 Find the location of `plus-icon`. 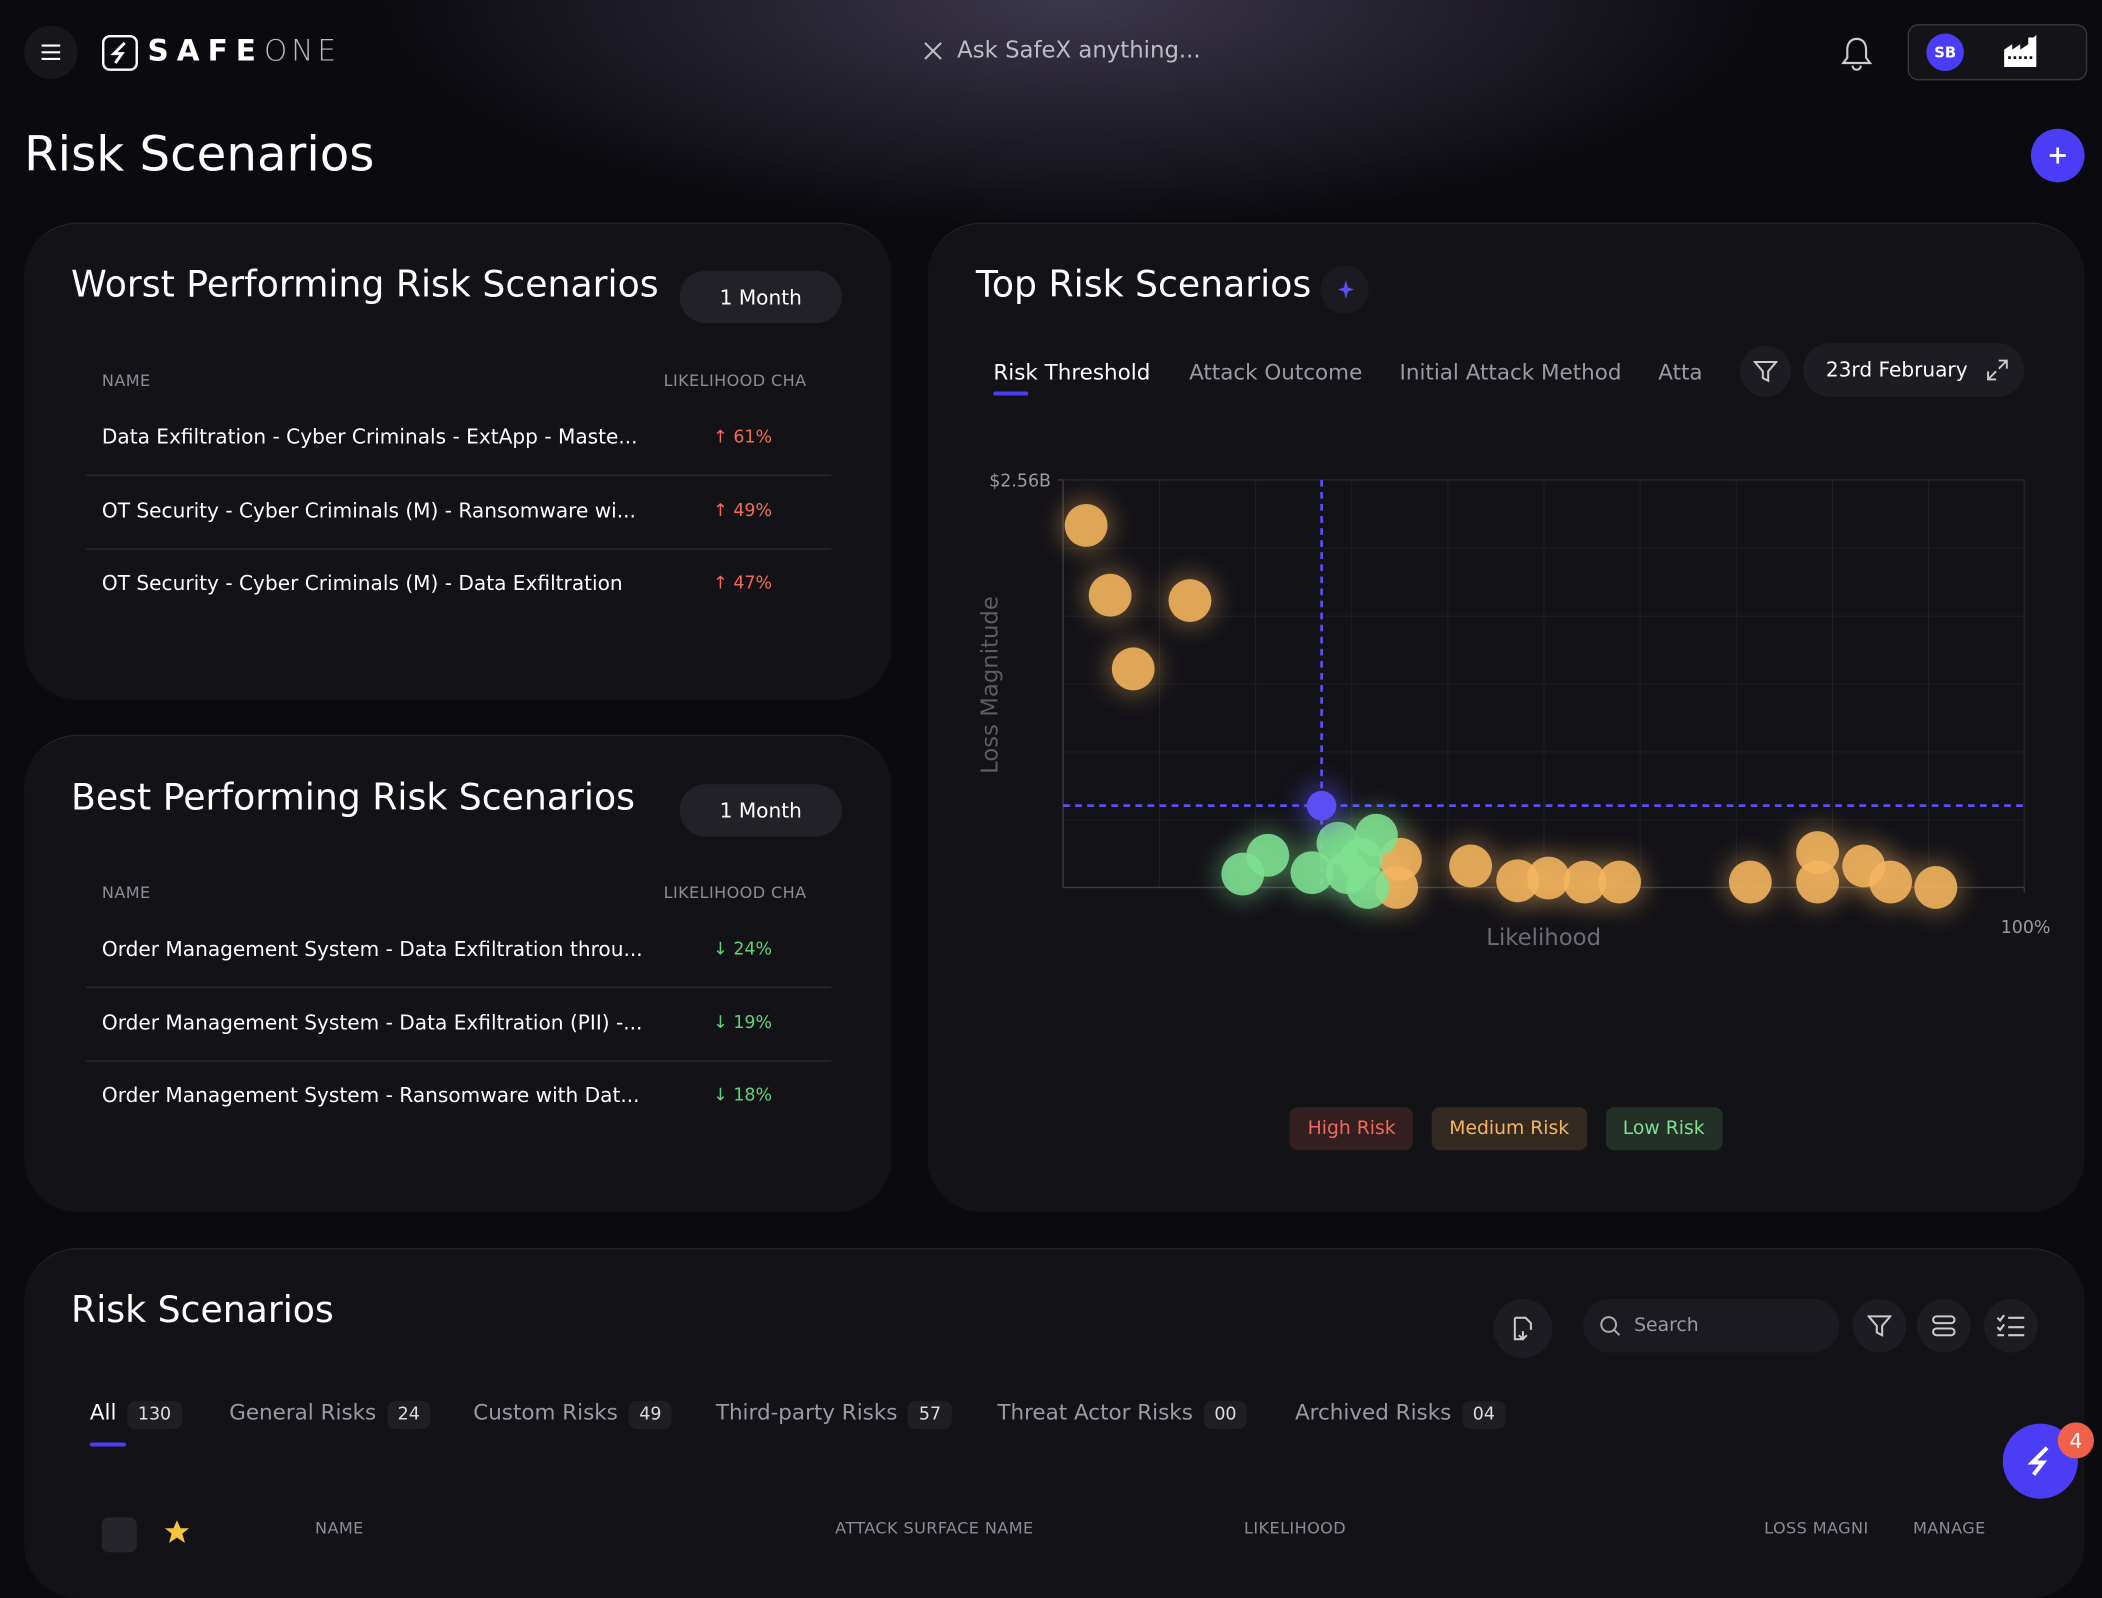

plus-icon is located at coordinates (2057, 155).